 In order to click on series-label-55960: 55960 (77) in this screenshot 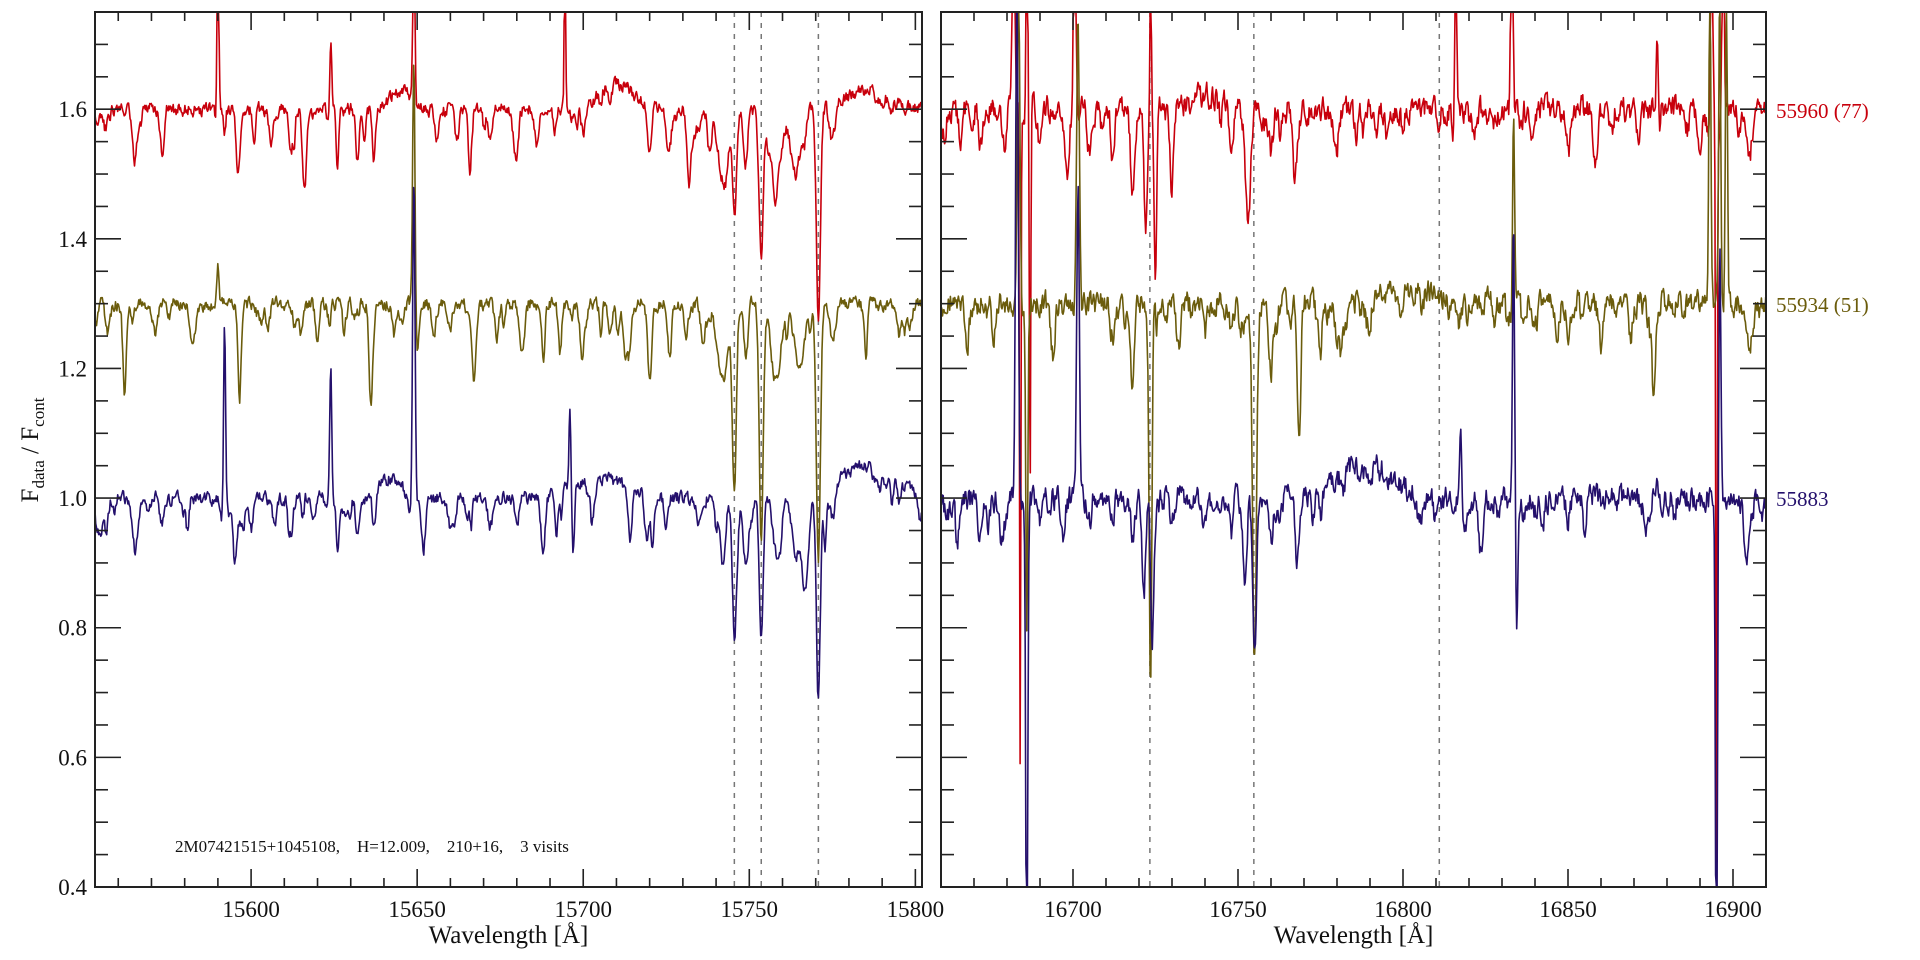, I will do `click(1822, 111)`.